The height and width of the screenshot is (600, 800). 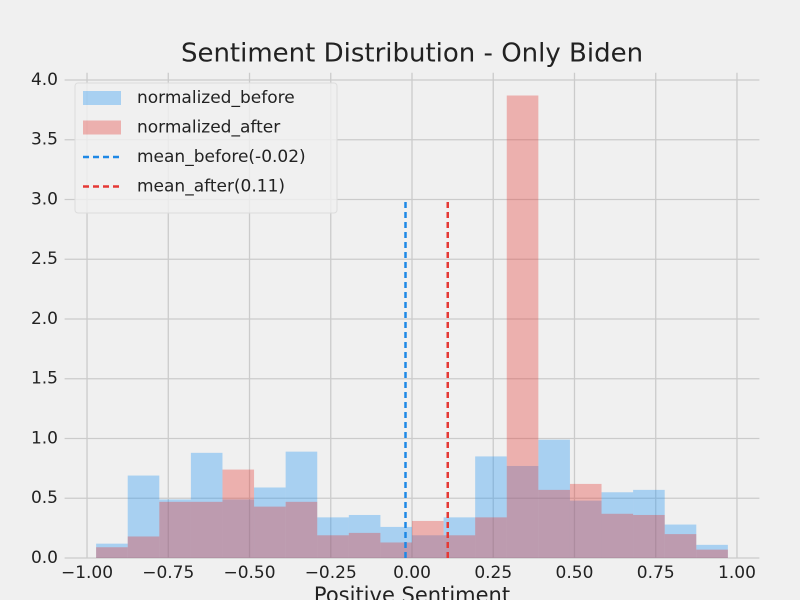 What do you see at coordinates (575, 573) in the screenshot?
I see `x-tick-label: 0.50` at bounding box center [575, 573].